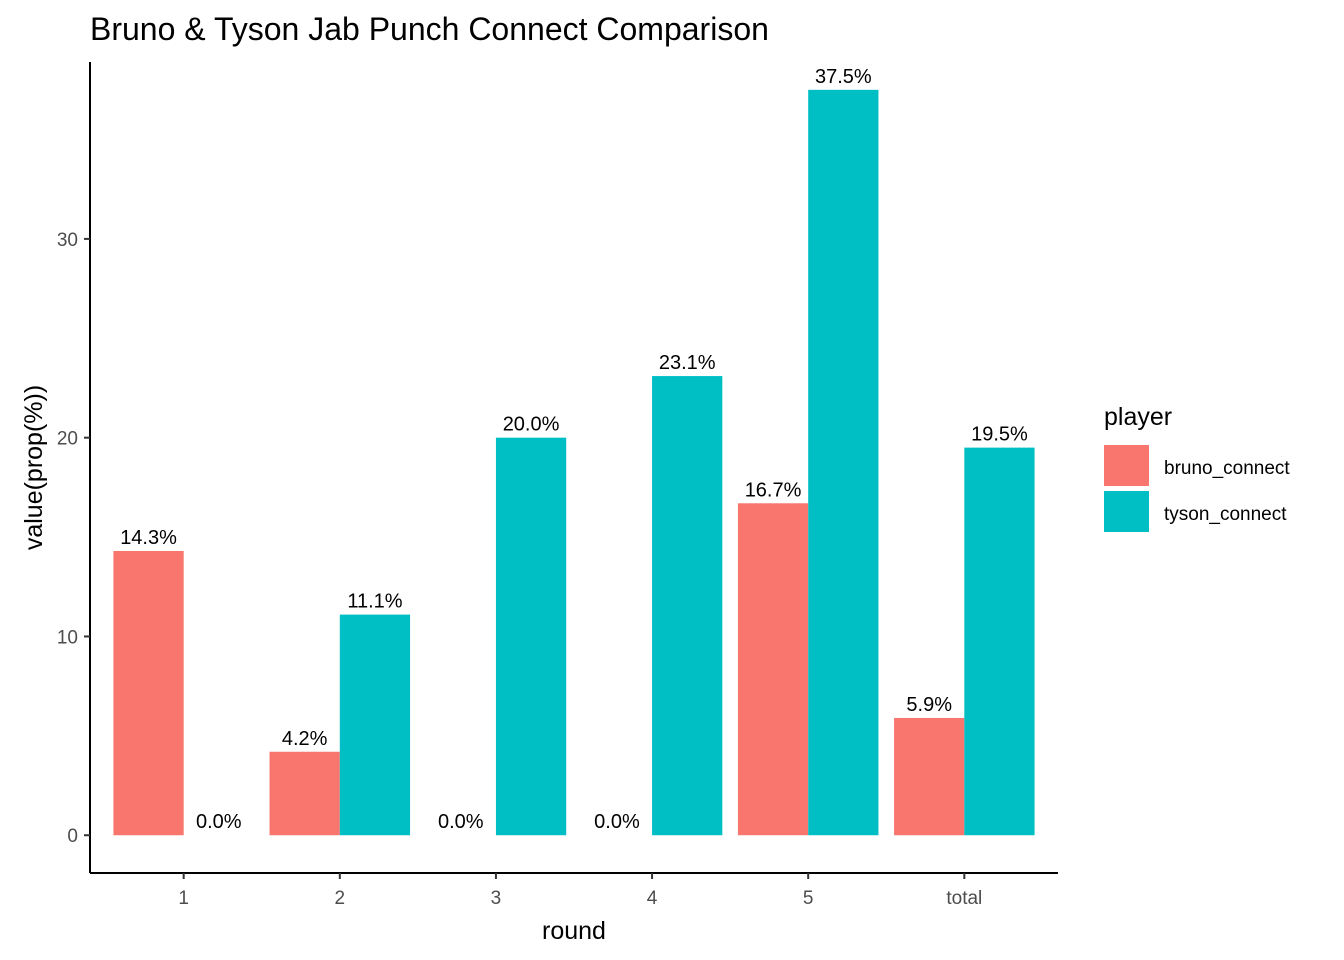 This screenshot has width=1344, height=960. Describe the element at coordinates (929, 776) in the screenshot. I see `bar-bruno_connect-total` at that location.